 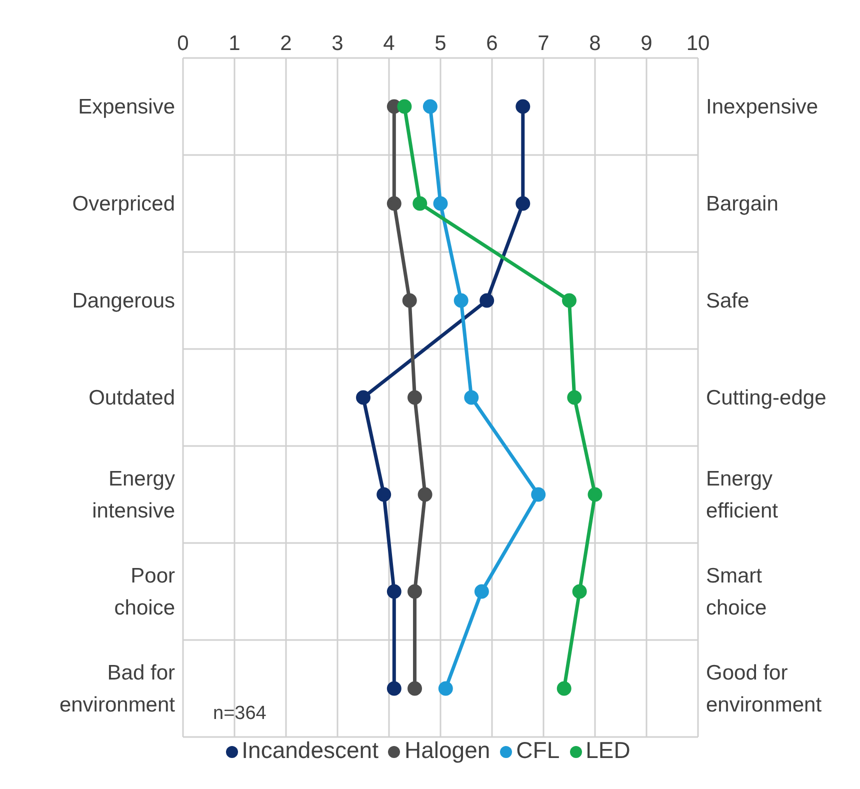 What do you see at coordinates (762, 106) in the screenshot?
I see `y2-tick-label: Inexpensive` at bounding box center [762, 106].